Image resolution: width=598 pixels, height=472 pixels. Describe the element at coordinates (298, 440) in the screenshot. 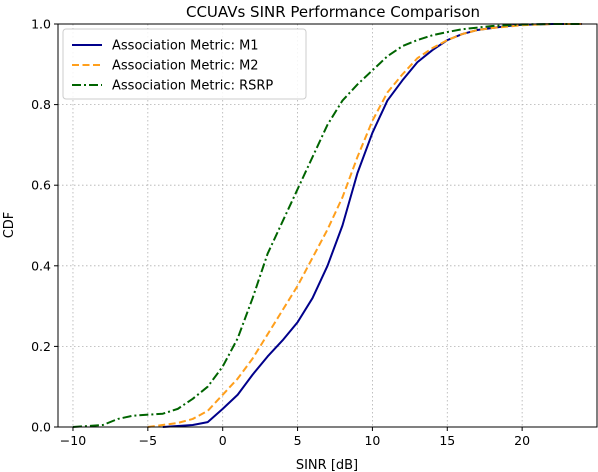

I see `x-tick-label: 5` at that location.